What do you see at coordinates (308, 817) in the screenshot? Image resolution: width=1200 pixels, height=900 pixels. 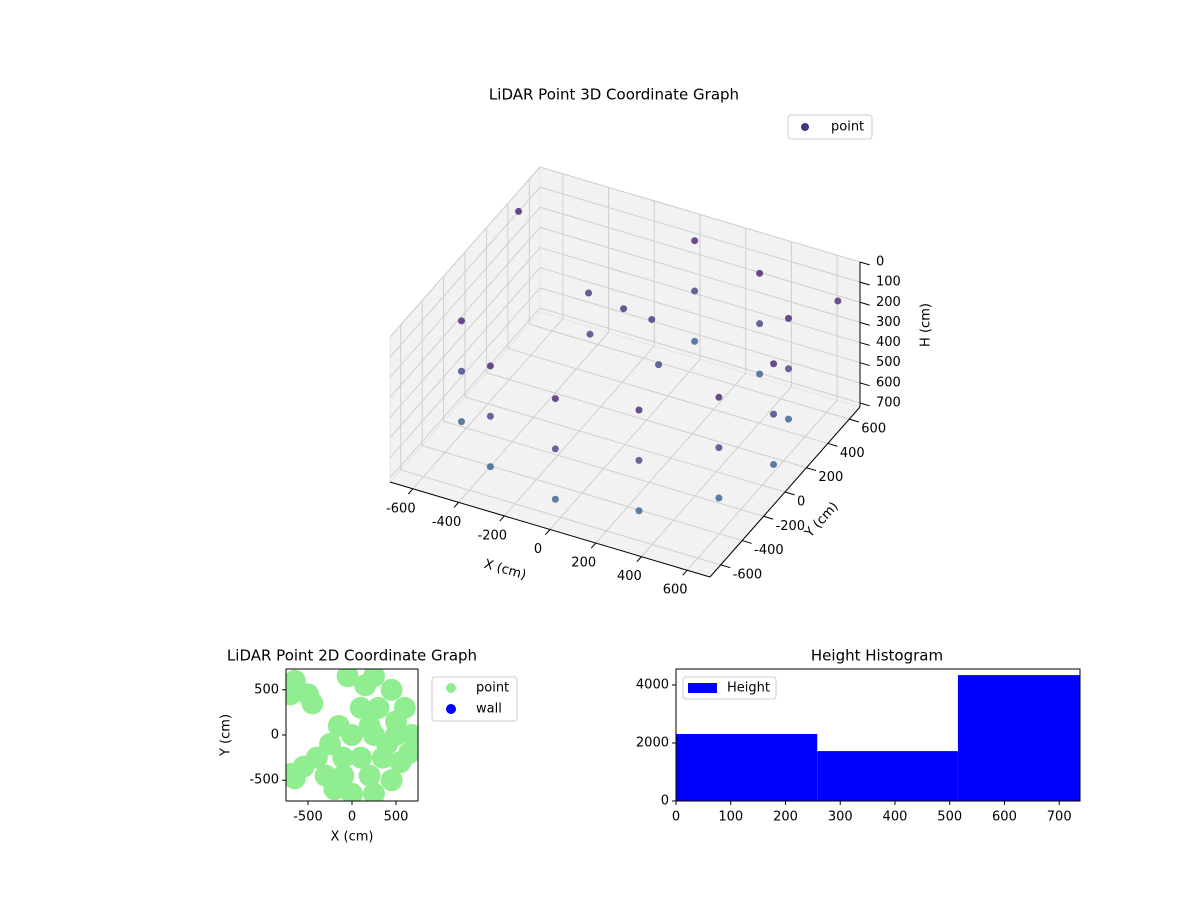 I see `x-tick-label: -500` at bounding box center [308, 817].